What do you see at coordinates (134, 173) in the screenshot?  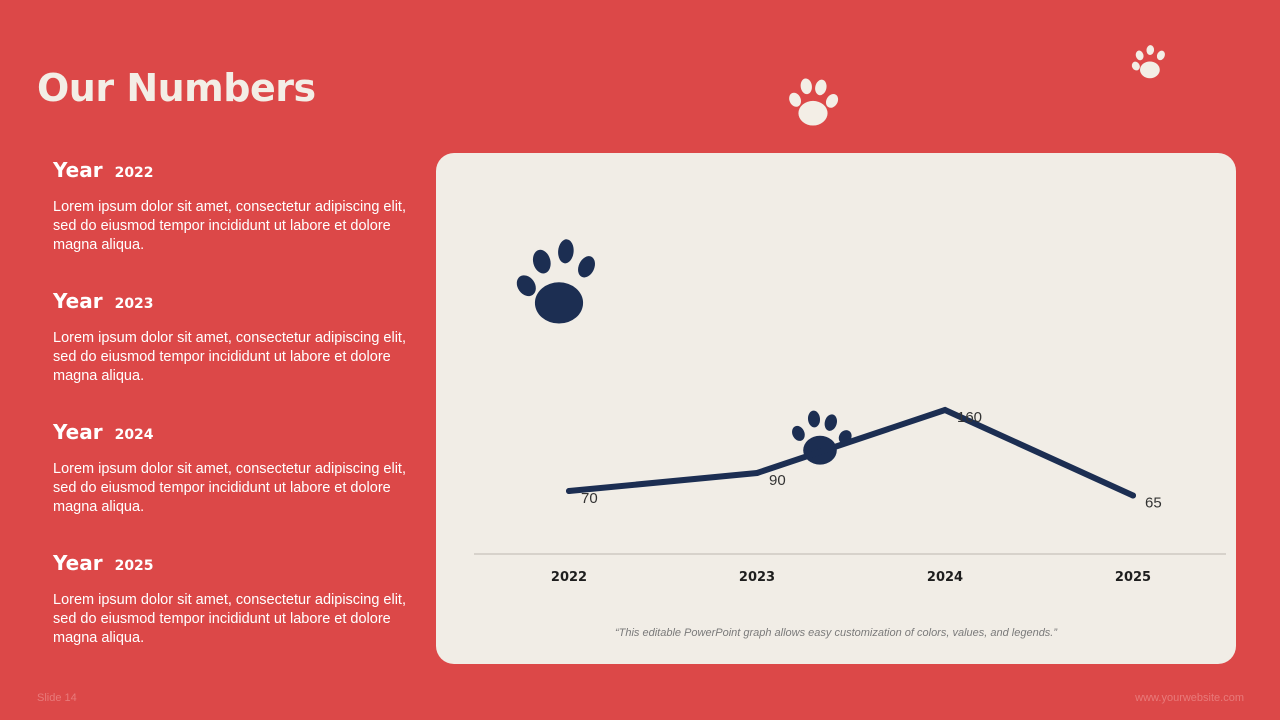 I see `year-number: 2022` at bounding box center [134, 173].